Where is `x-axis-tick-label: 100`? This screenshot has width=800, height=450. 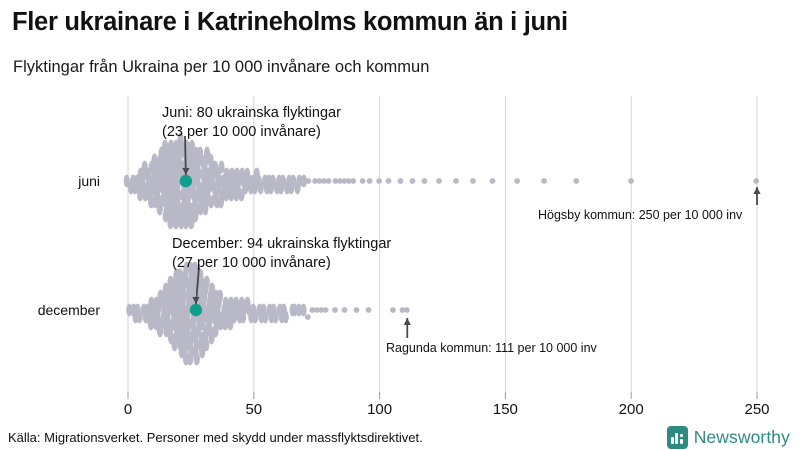
x-axis-tick-label: 100 is located at coordinates (380, 409).